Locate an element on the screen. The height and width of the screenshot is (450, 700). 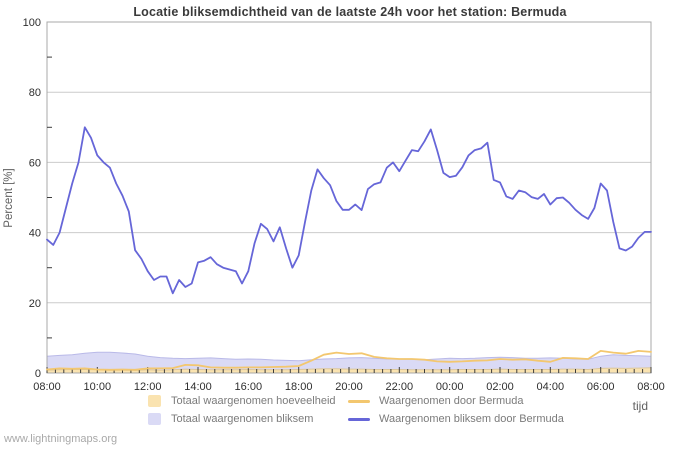
y-tick-label-100: 100 is located at coordinates (32, 23).